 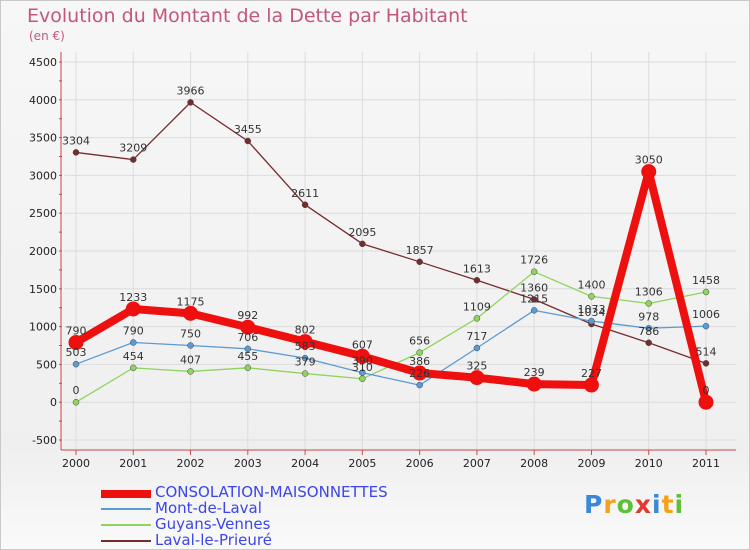 What do you see at coordinates (591, 309) in the screenshot?
I see `data-label: 1073` at bounding box center [591, 309].